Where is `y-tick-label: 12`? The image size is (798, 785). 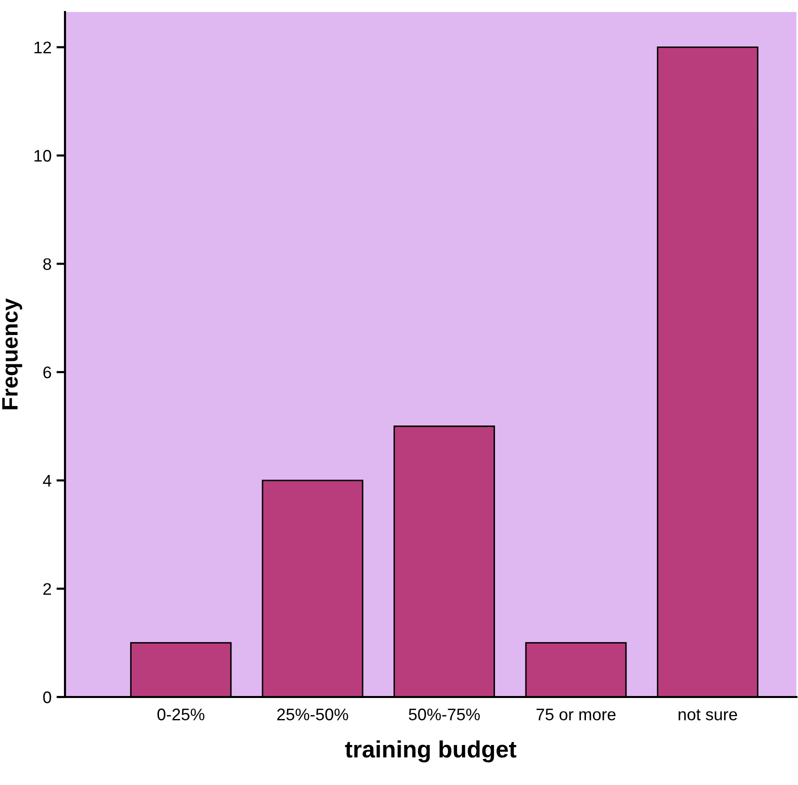 y-tick-label: 12 is located at coordinates (42, 48).